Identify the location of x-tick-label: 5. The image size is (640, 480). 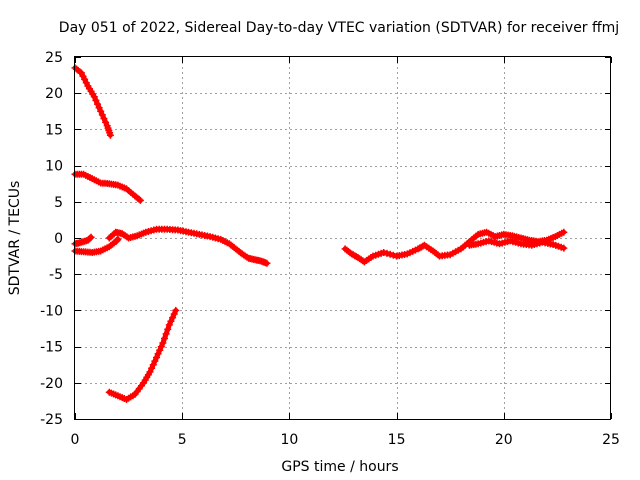
(182, 440).